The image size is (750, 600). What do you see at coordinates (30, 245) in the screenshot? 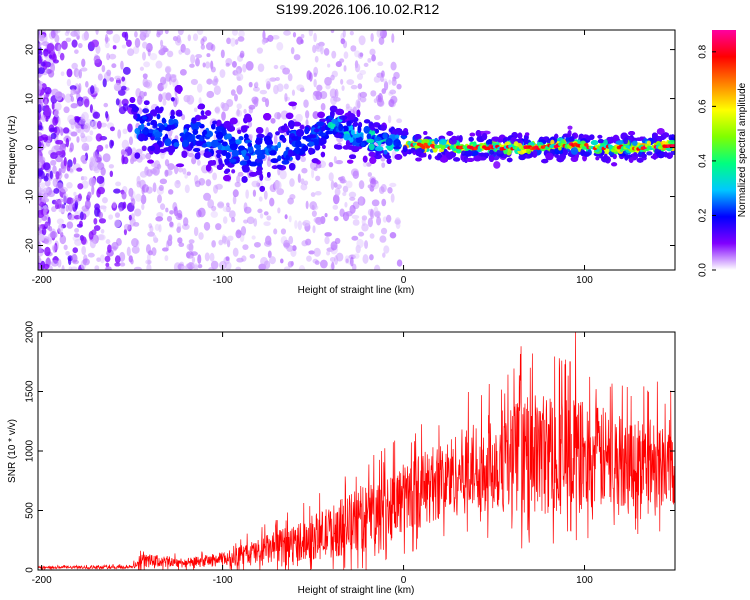
I see `y-tick-label: -20` at bounding box center [30, 245].